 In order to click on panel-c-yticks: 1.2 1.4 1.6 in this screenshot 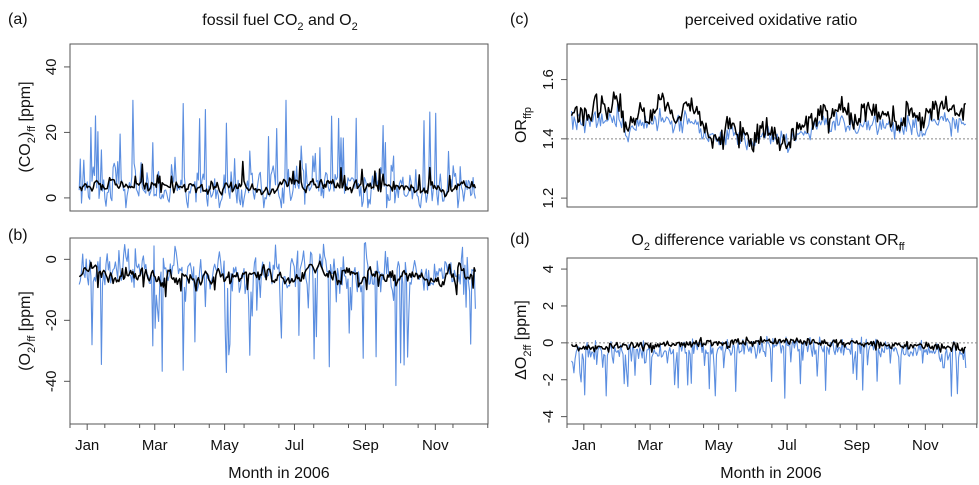, I will do `click(554, 139)`.